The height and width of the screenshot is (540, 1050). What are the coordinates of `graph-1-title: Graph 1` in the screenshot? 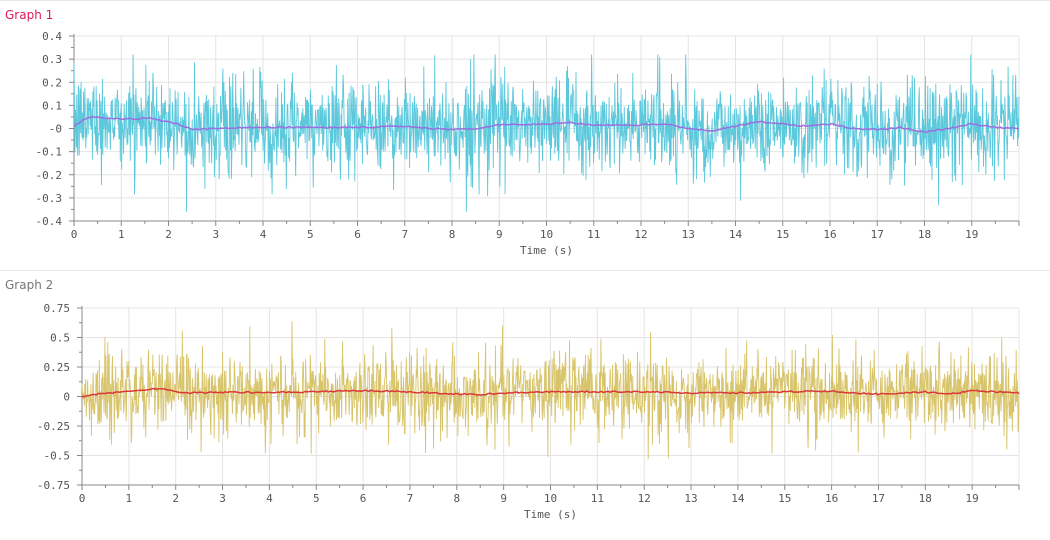 It's located at (29, 15).